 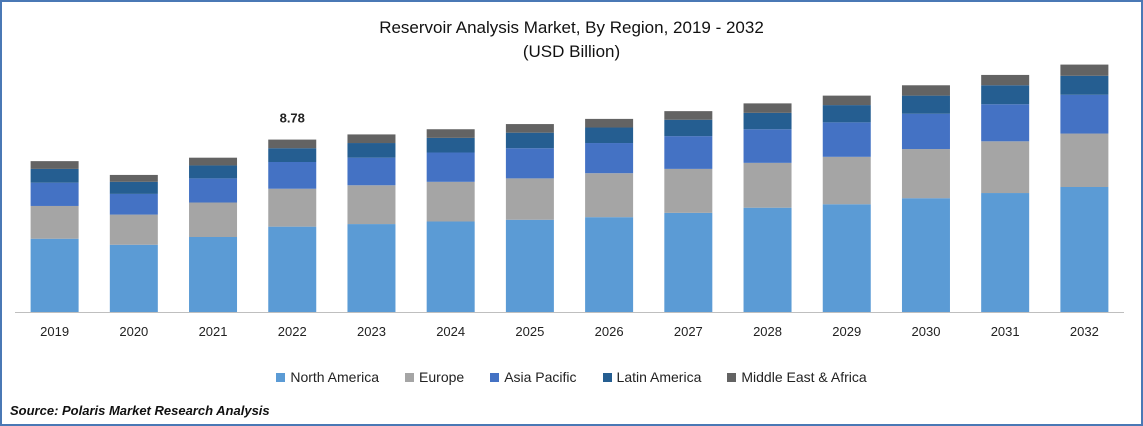 I want to click on bar-segment-middle-east-africa-2026, so click(x=609, y=123).